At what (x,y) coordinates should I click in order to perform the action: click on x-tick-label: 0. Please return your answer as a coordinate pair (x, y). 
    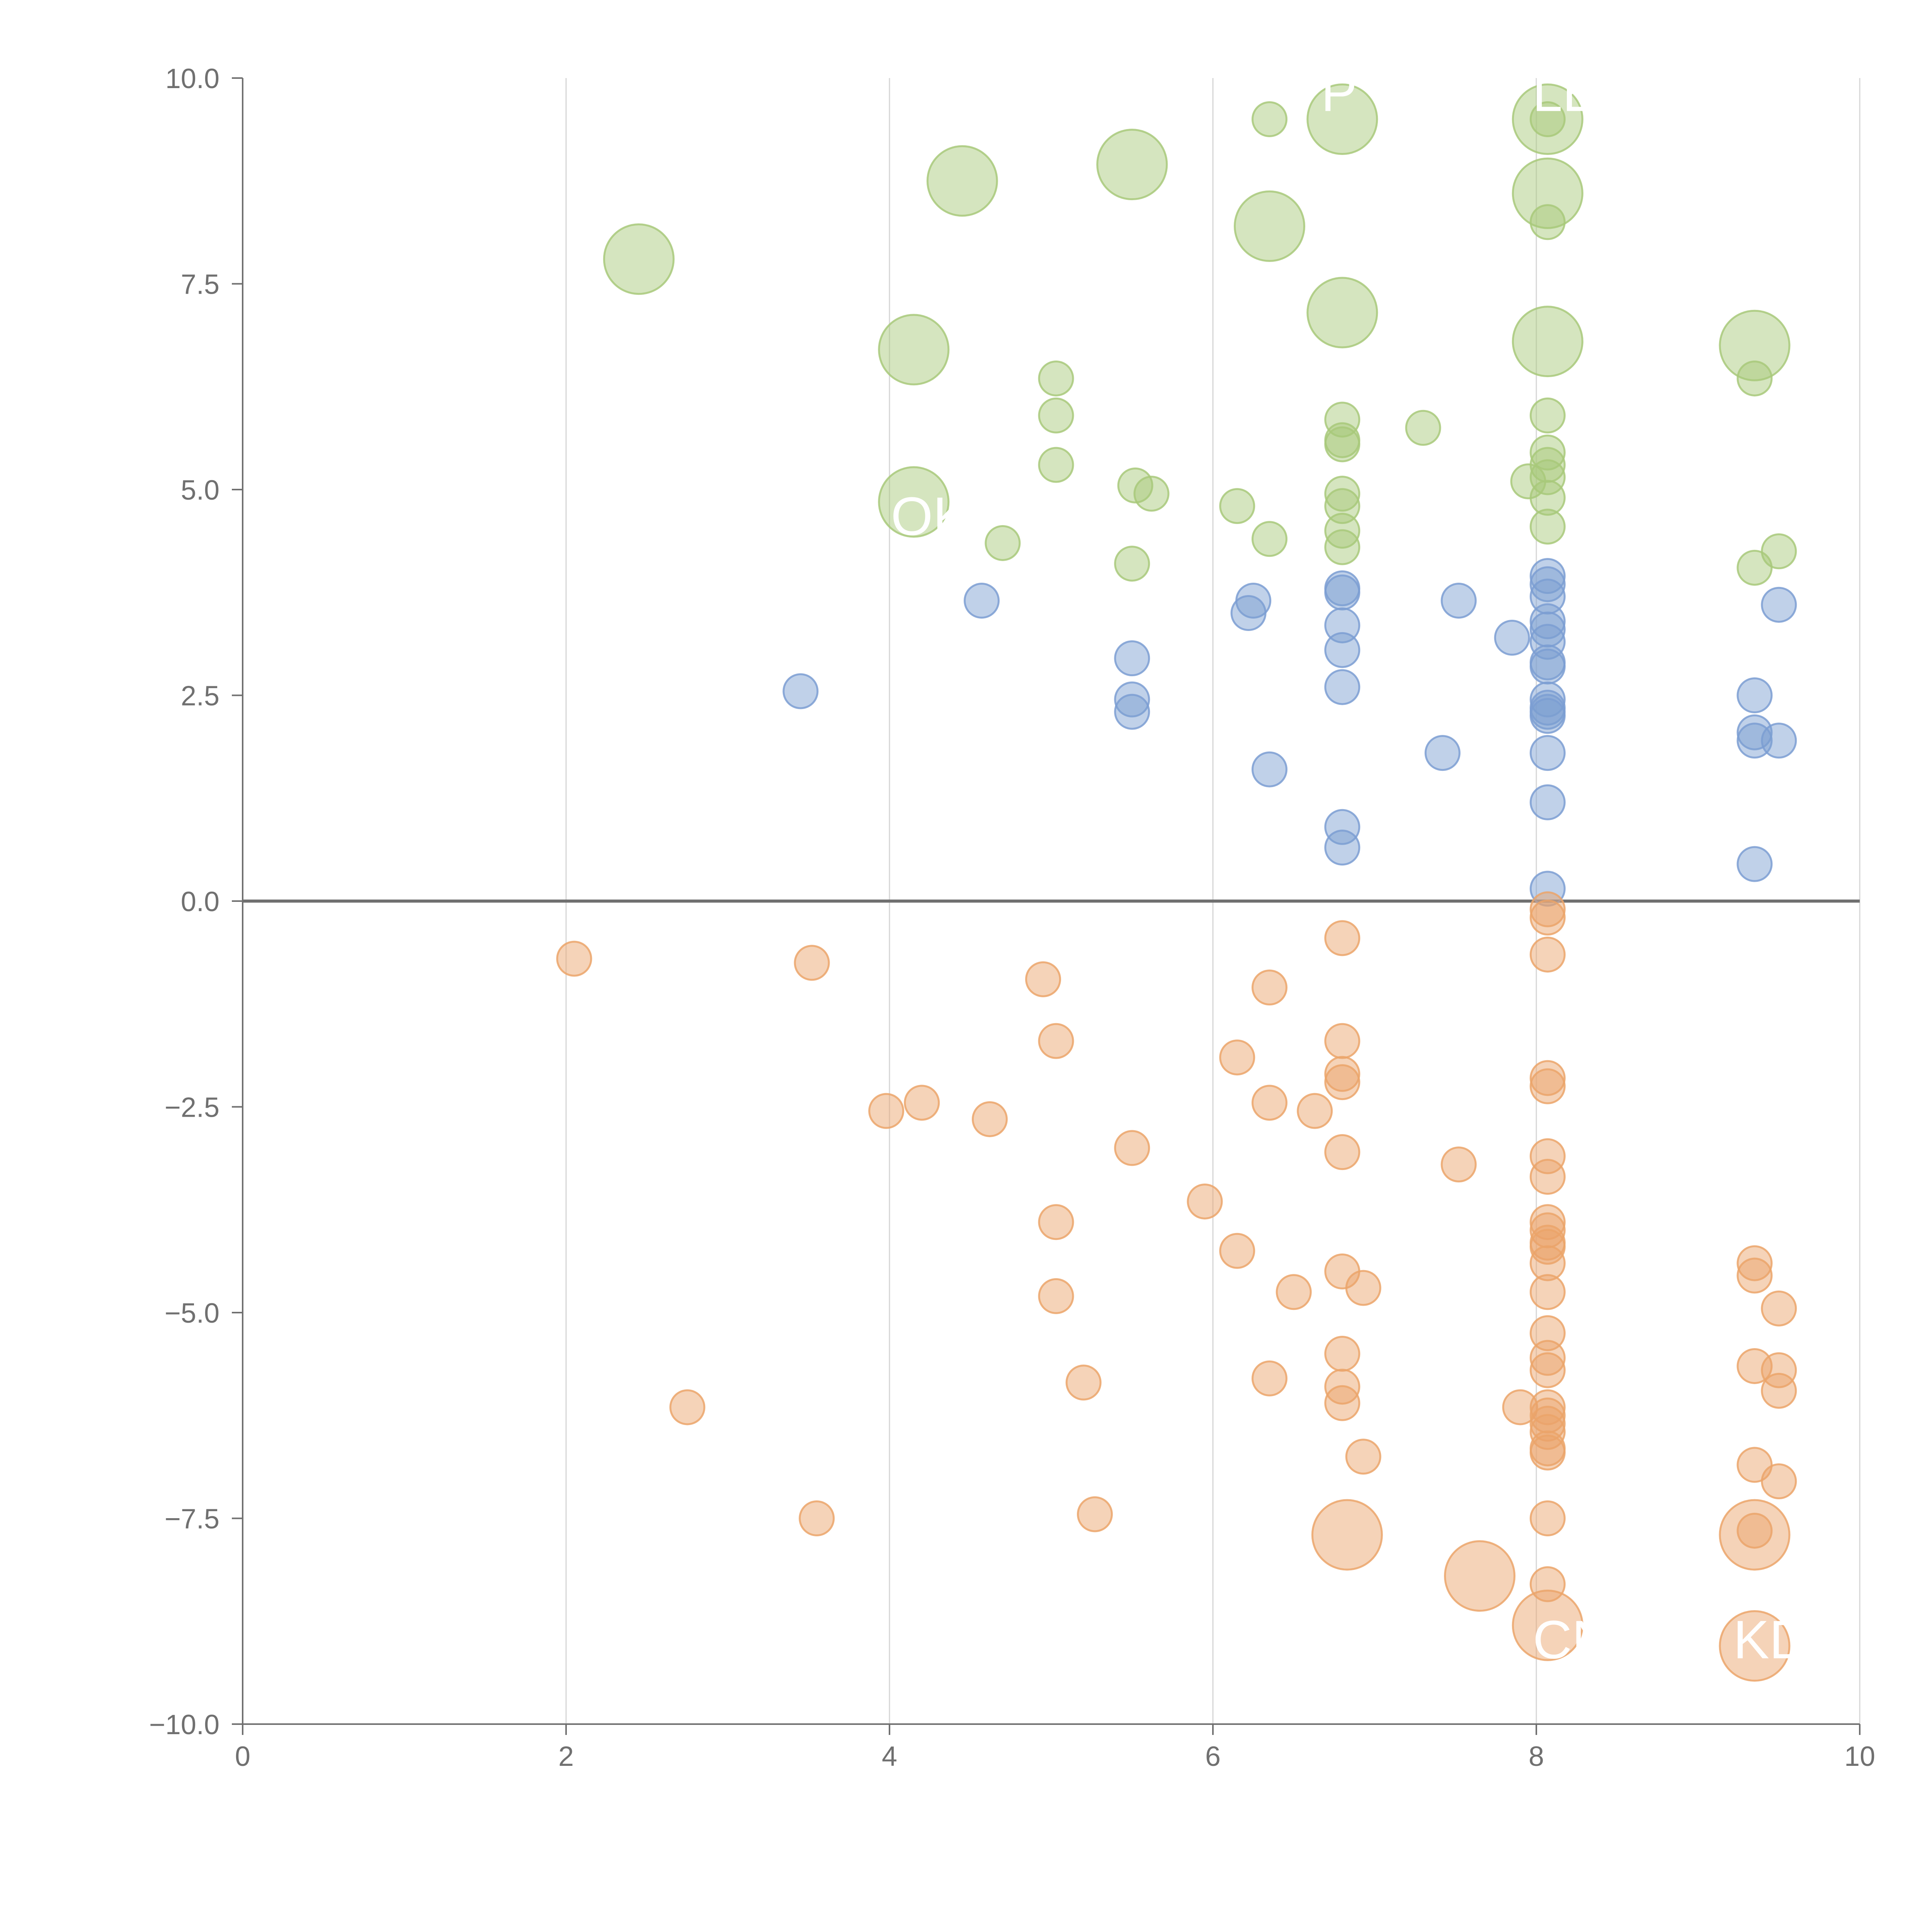
    Looking at the image, I should click on (243, 1756).